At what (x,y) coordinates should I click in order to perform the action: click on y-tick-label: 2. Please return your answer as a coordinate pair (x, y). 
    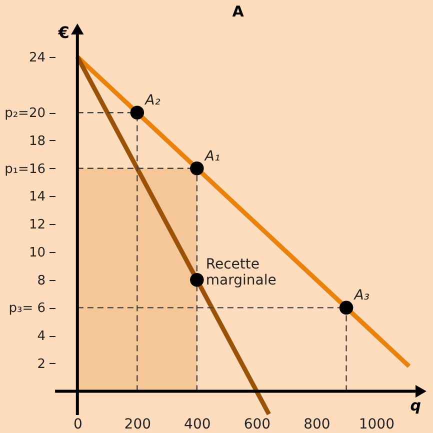
    Looking at the image, I should click on (41, 364).